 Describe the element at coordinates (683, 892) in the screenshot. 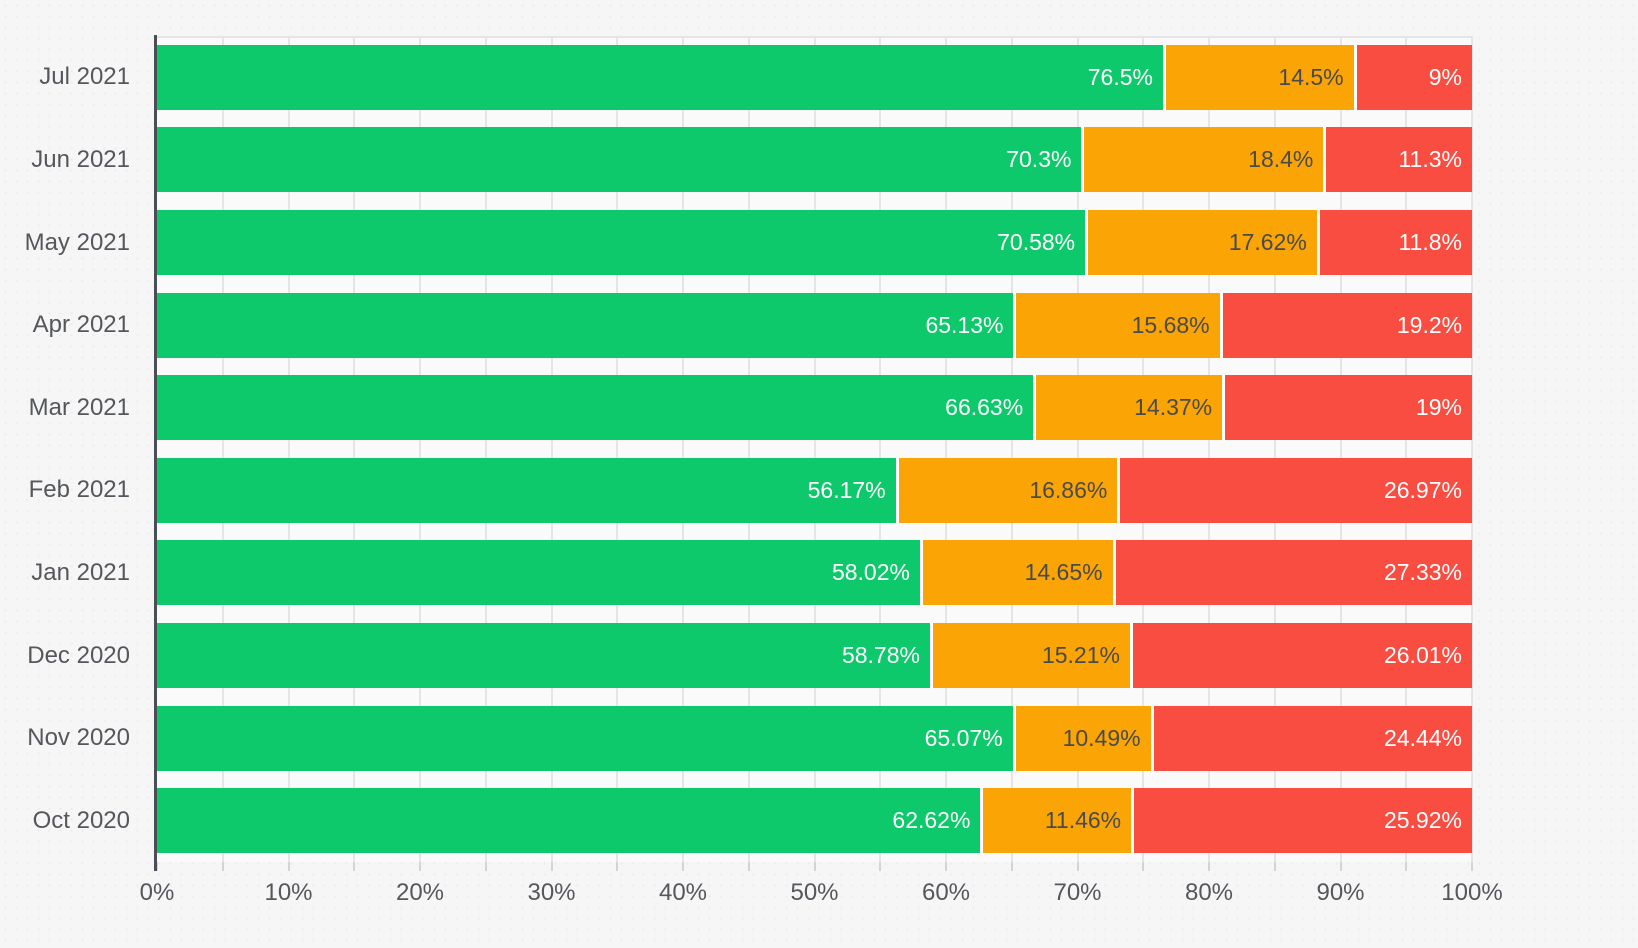

I see `x-axis-tick-label: 40%` at that location.